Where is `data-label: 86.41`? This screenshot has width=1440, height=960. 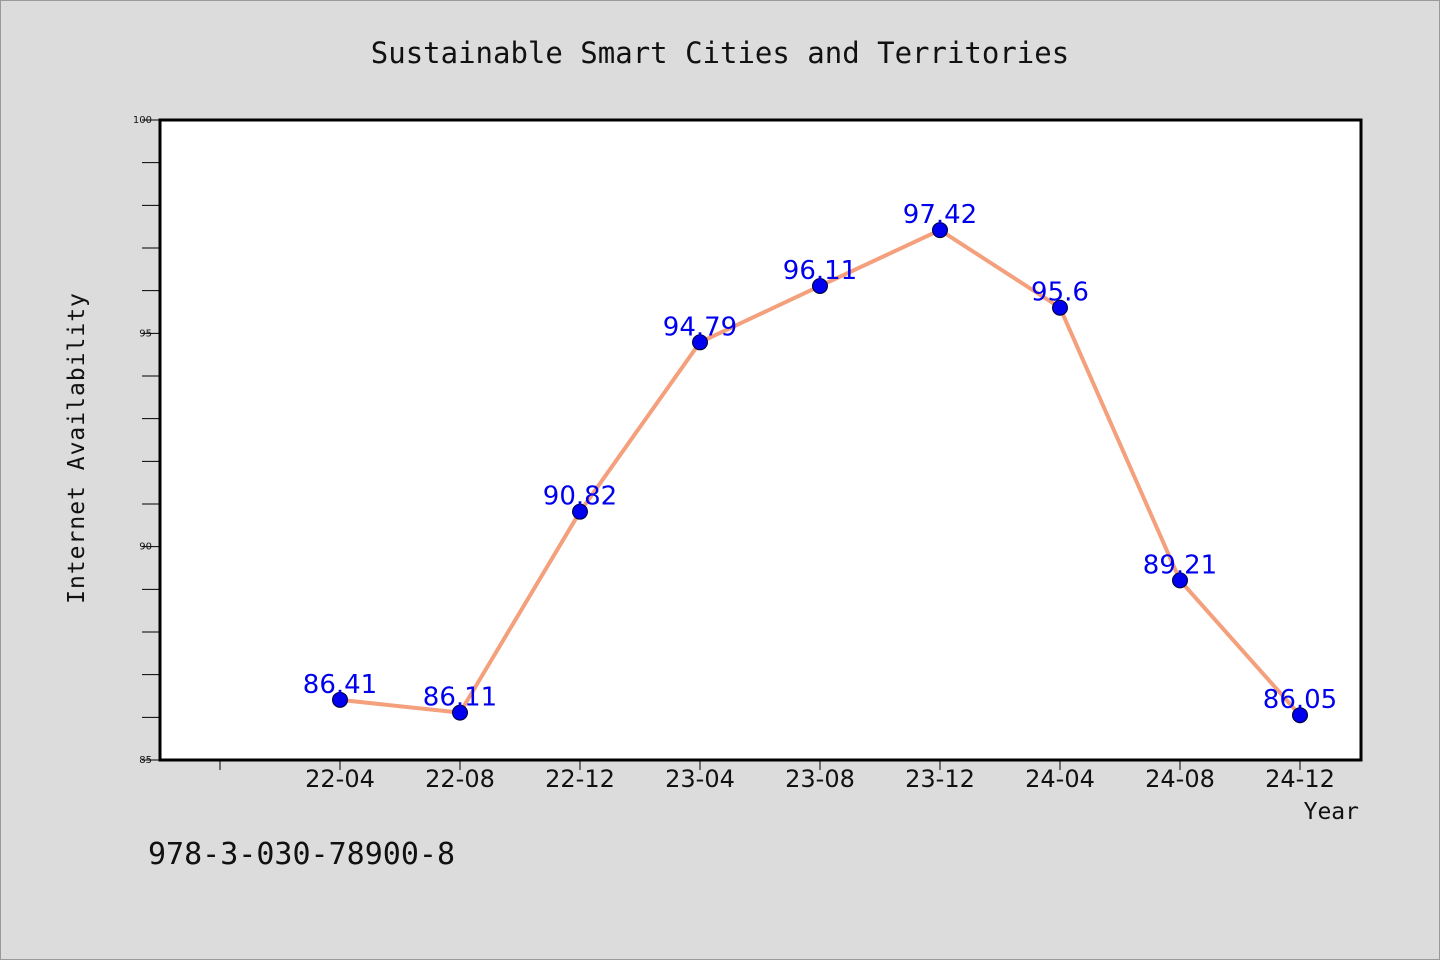
data-label: 86.41 is located at coordinates (340, 685).